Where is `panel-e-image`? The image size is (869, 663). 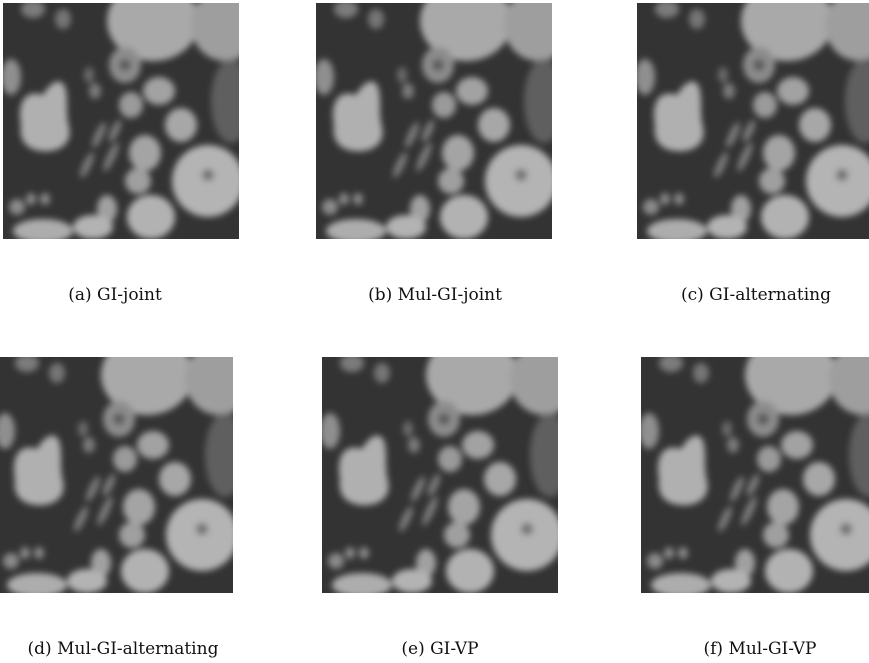 panel-e-image is located at coordinates (440, 475).